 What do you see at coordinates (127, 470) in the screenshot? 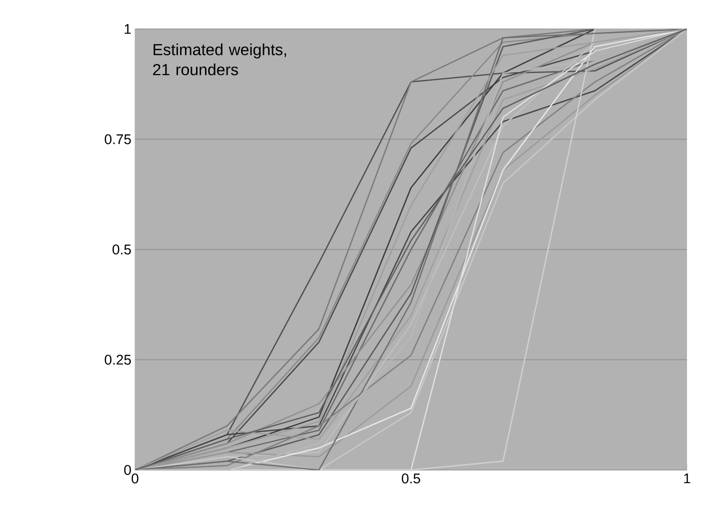
I see `y-tick-label: 0` at bounding box center [127, 470].